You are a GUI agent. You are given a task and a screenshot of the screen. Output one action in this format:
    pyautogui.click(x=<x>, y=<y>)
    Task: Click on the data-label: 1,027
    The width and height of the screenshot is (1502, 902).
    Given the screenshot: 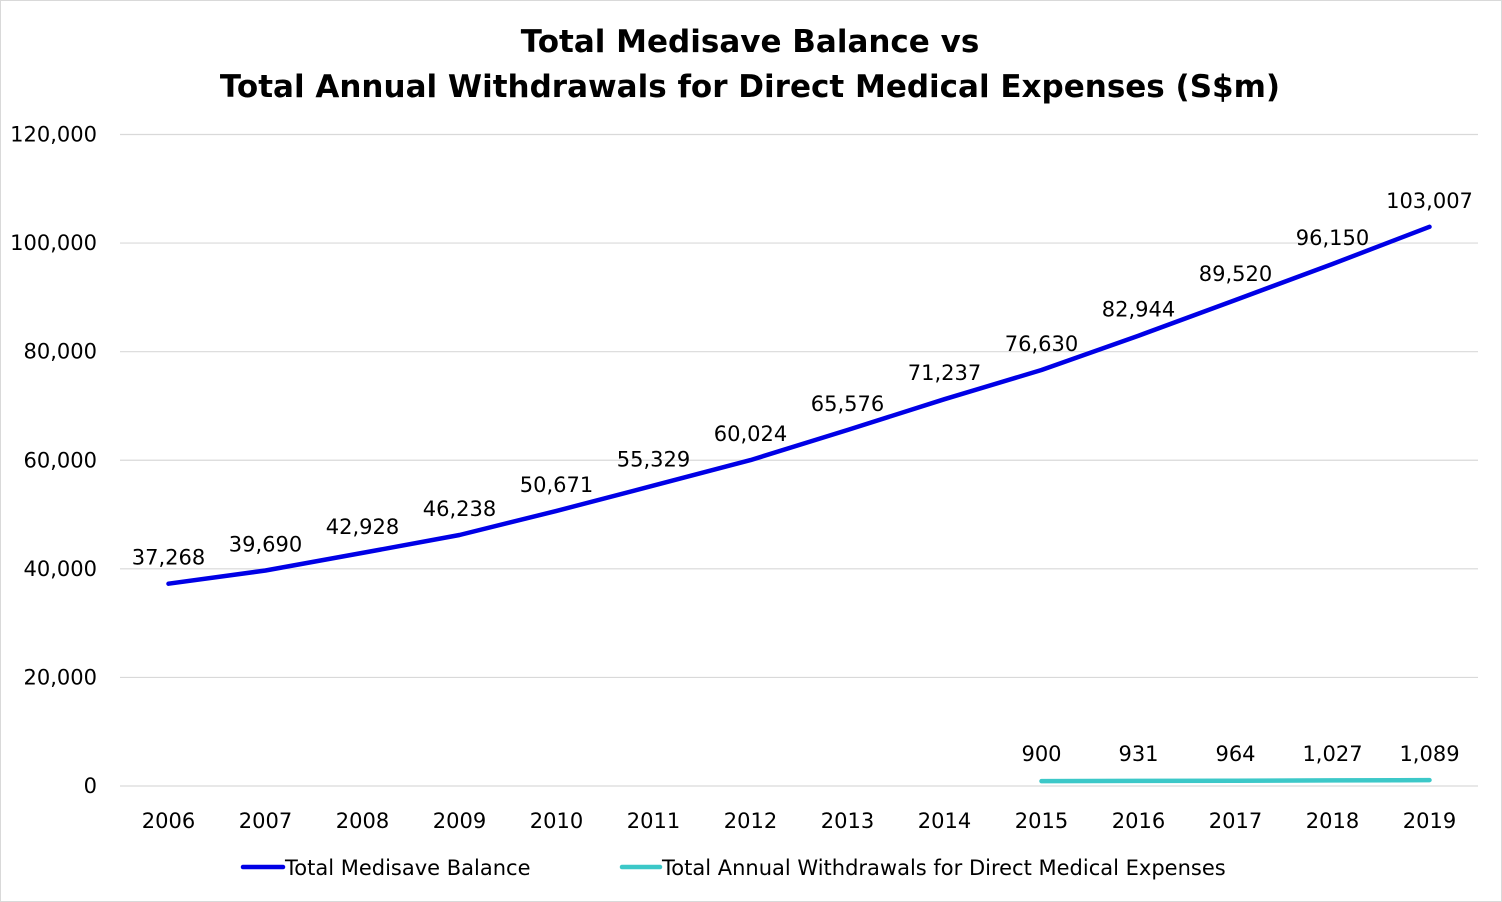 What is the action you would take?
    pyautogui.click(x=1332, y=754)
    